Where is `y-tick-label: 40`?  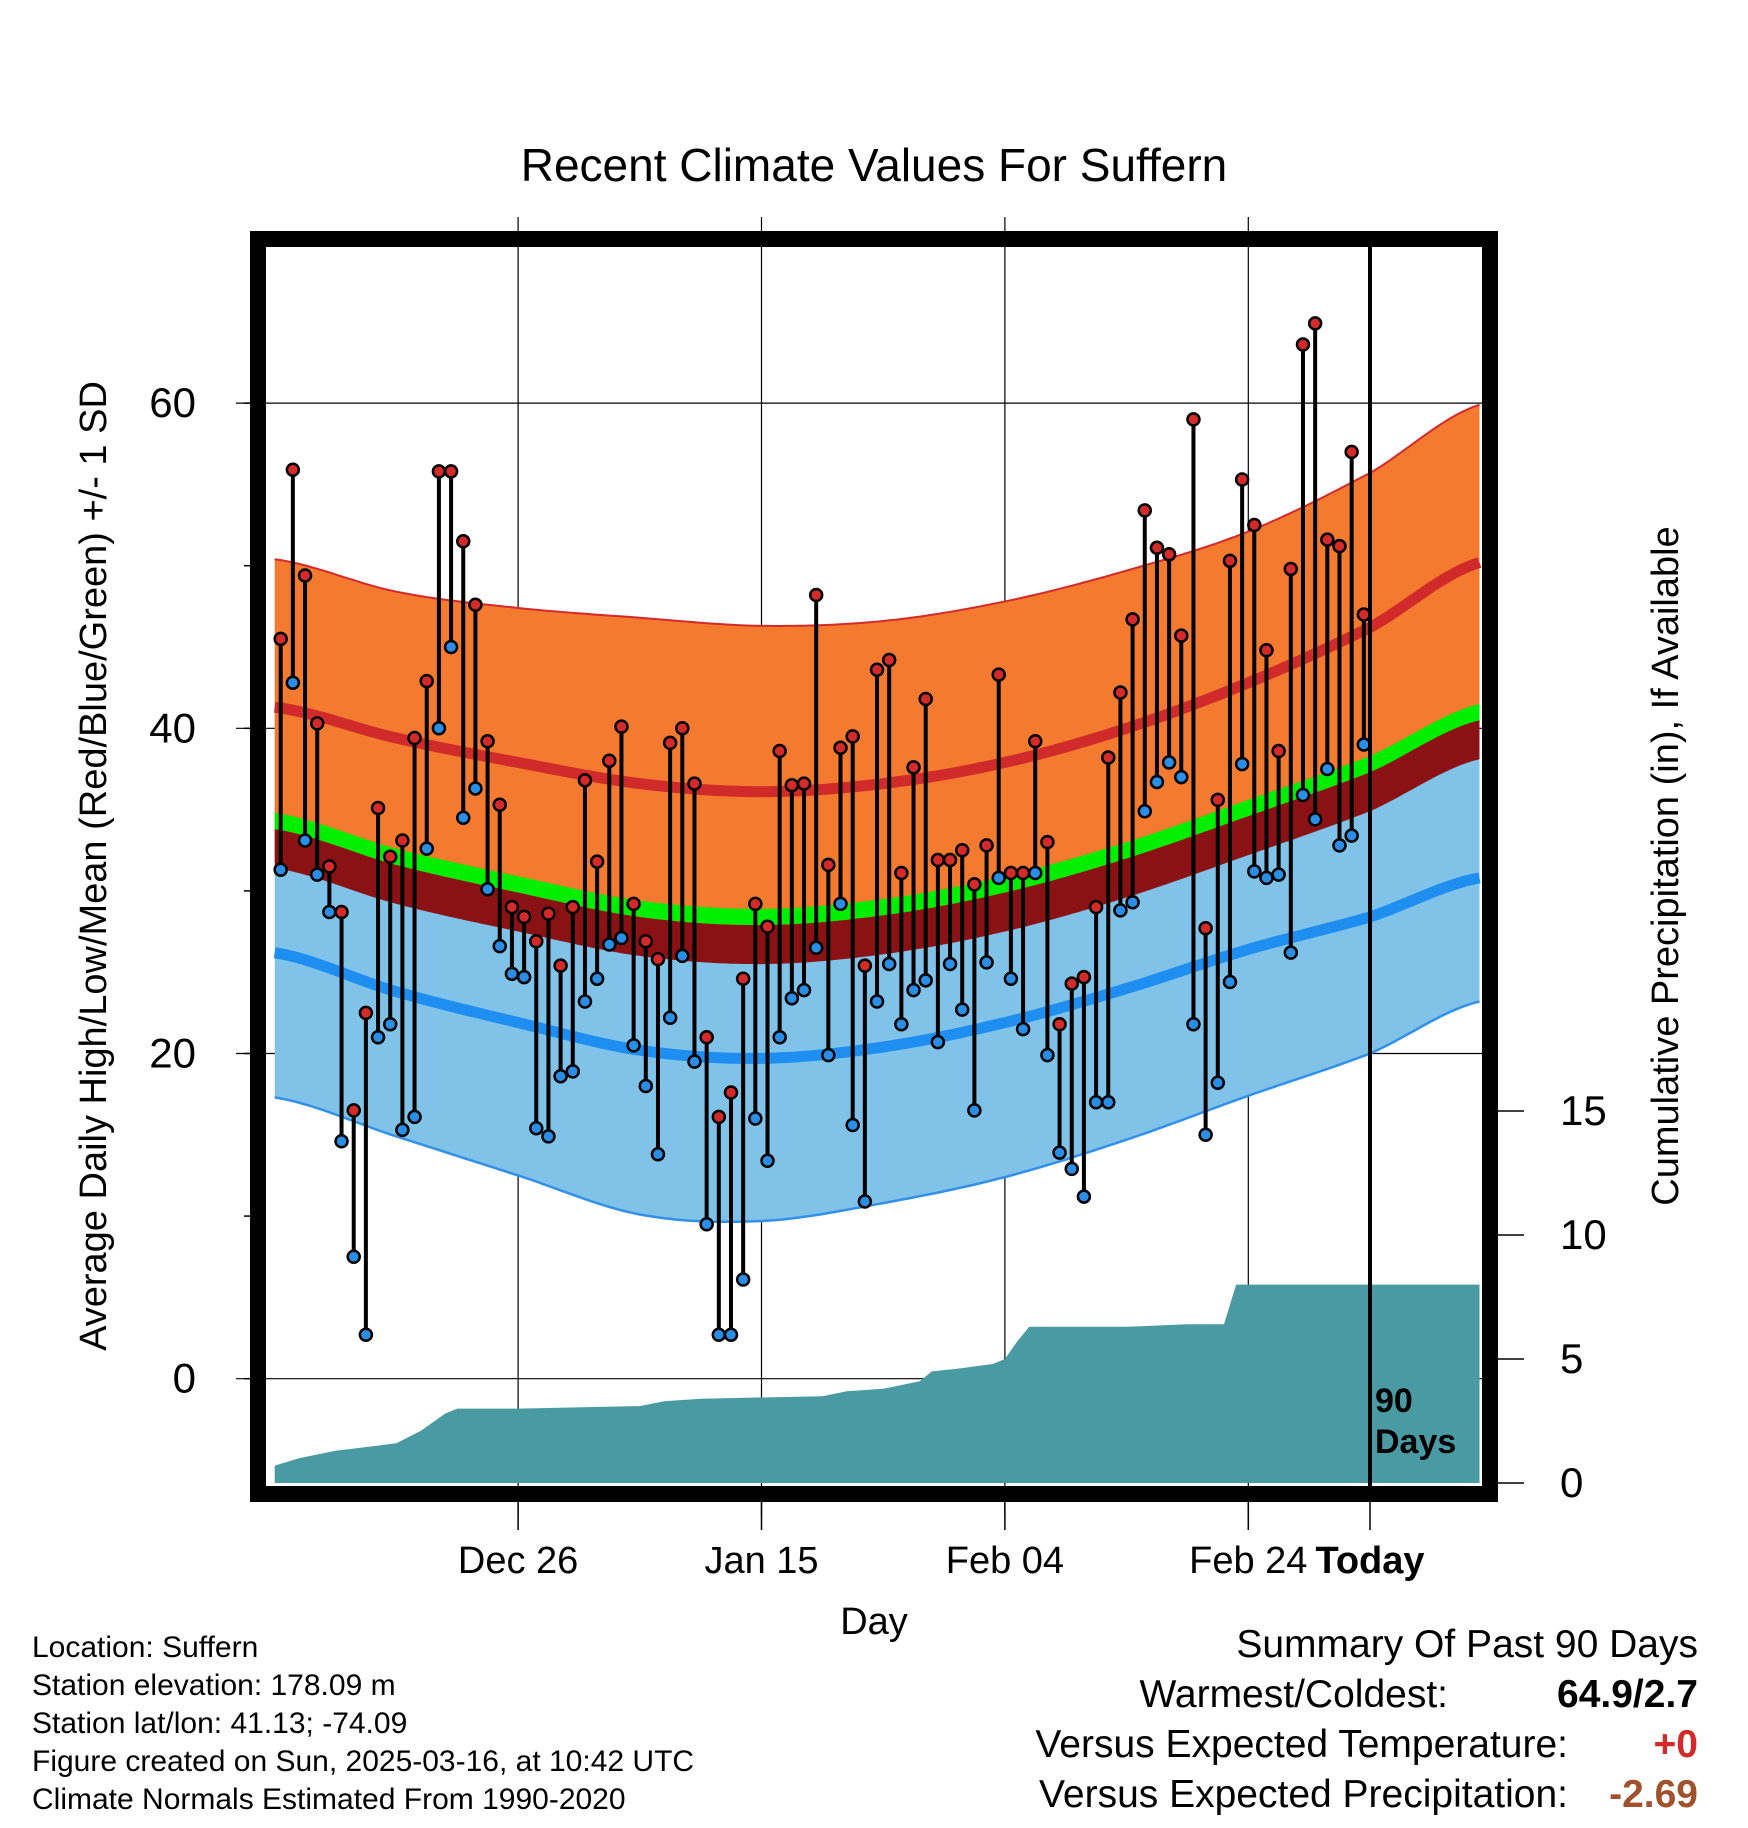 y-tick-label: 40 is located at coordinates (172, 727).